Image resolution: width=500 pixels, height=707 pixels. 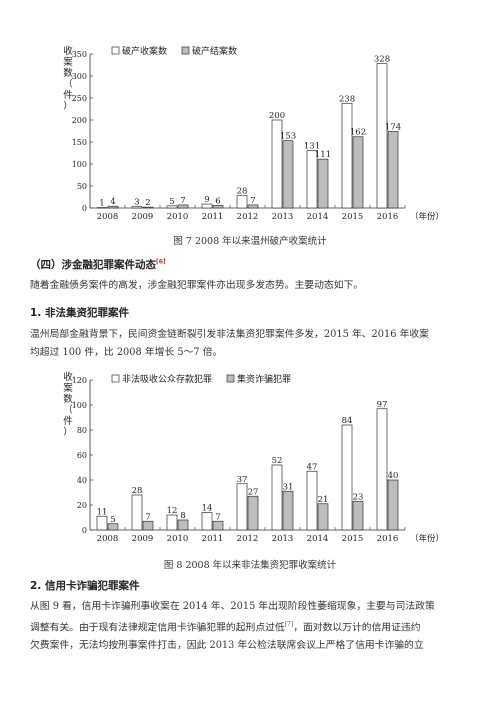 What do you see at coordinates (68, 410) in the screenshot?
I see `y-axis-label-char: （` at bounding box center [68, 410].